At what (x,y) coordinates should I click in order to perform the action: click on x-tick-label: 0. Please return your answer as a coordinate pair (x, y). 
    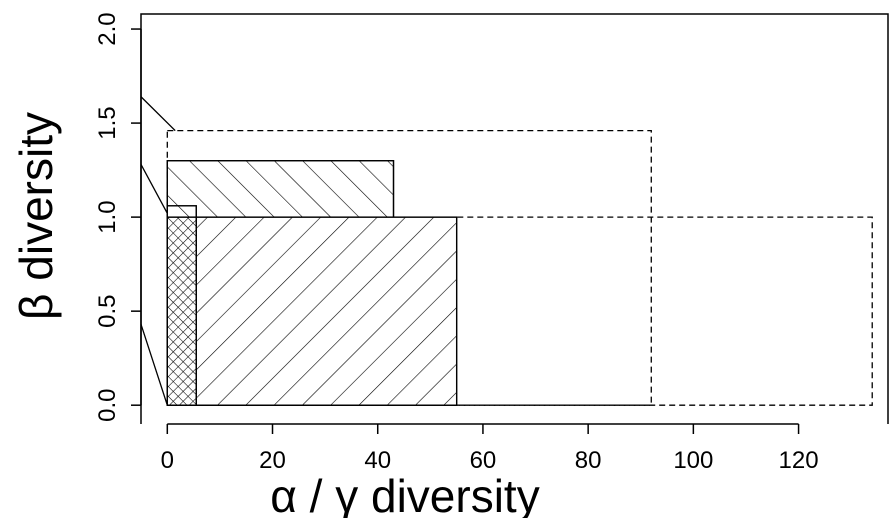
    Looking at the image, I should click on (167, 460).